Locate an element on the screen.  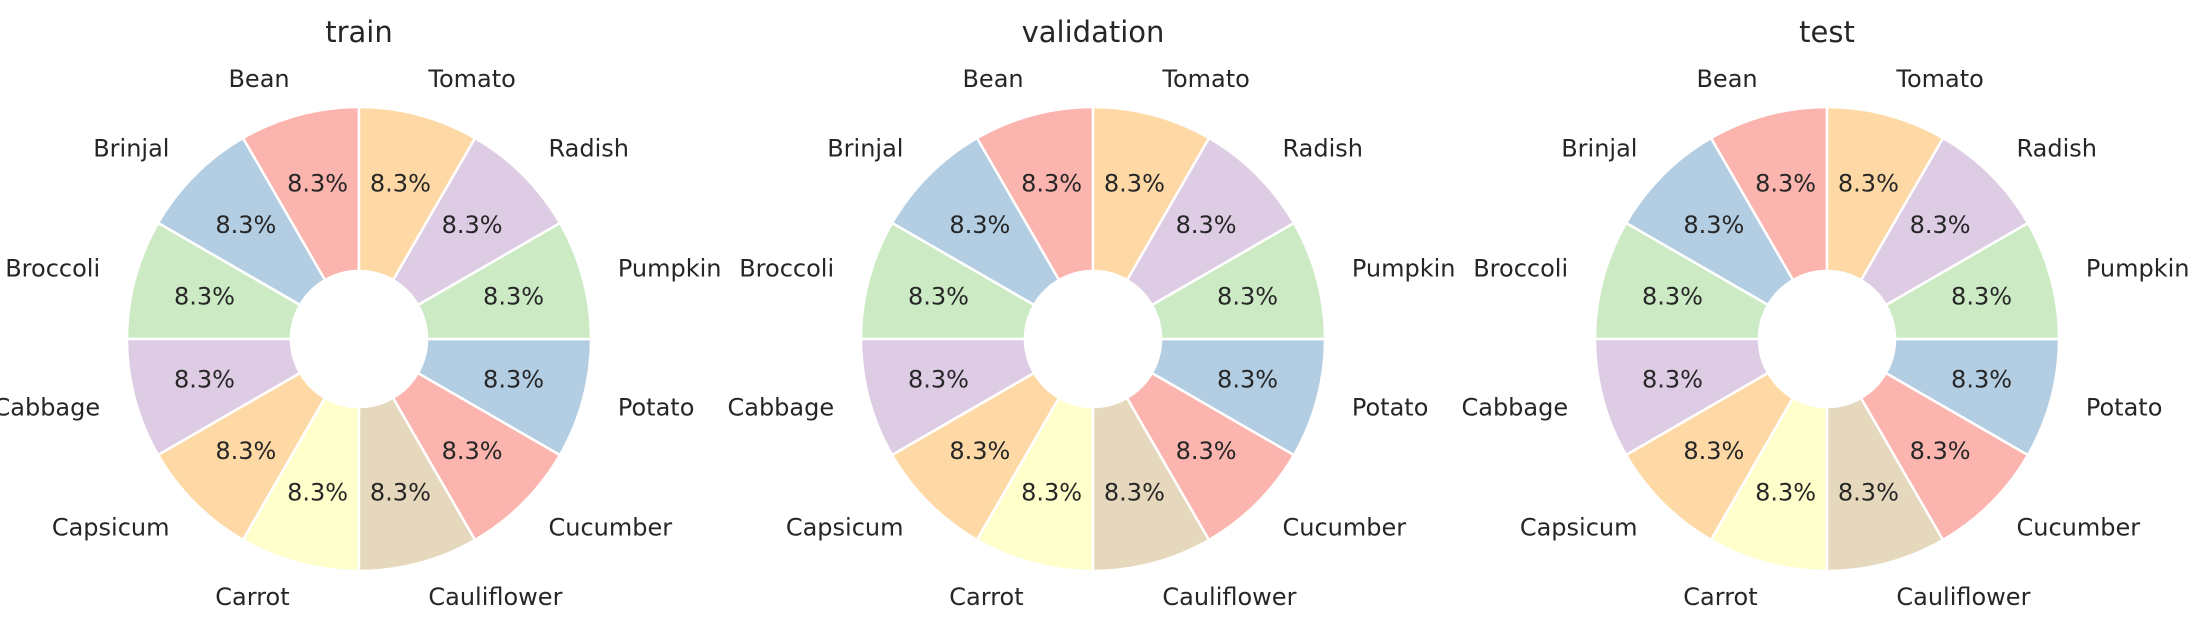
panel-title: train is located at coordinates (359, 32).